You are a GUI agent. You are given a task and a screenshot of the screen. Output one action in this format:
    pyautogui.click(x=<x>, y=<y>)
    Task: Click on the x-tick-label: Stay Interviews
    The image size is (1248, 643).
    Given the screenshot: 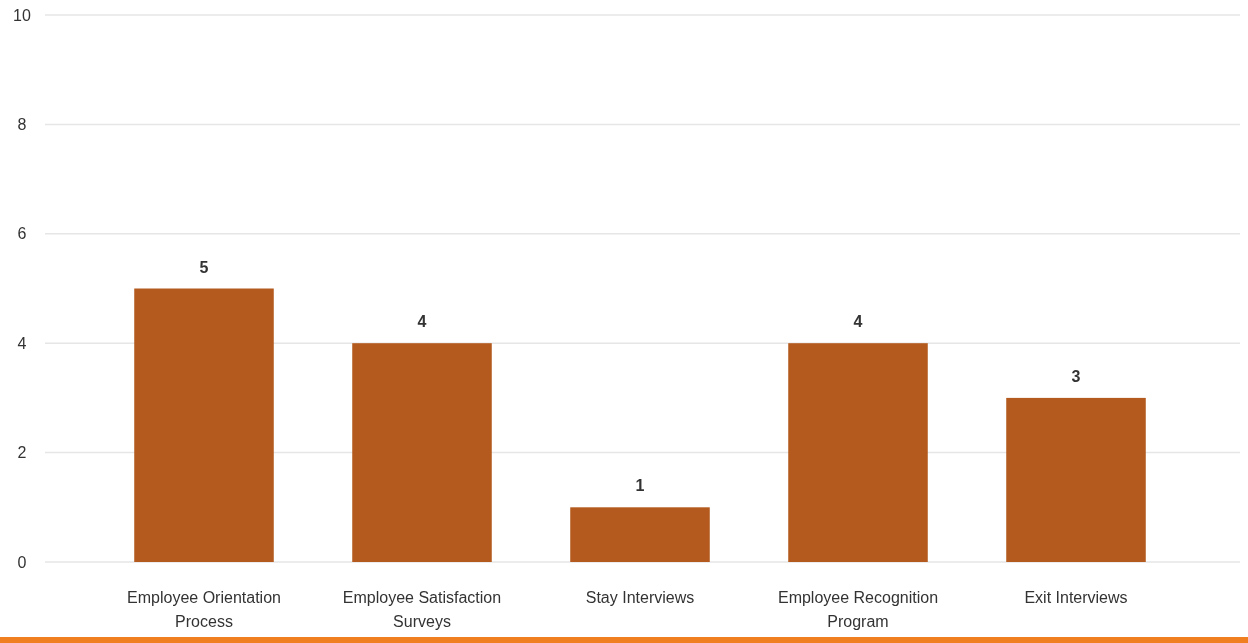 What is the action you would take?
    pyautogui.click(x=640, y=597)
    